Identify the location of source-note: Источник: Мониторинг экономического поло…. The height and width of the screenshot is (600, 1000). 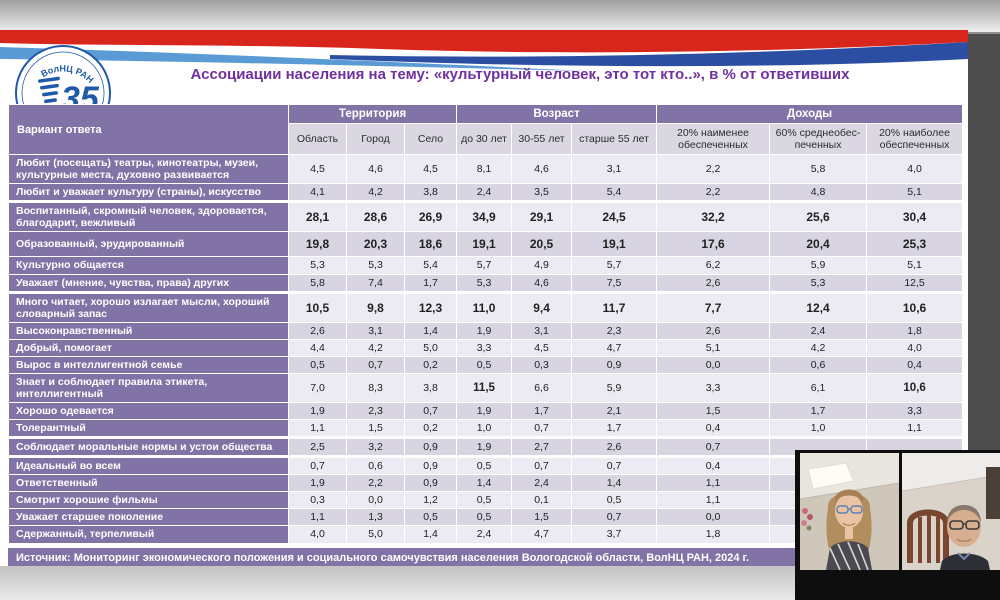
(485, 556).